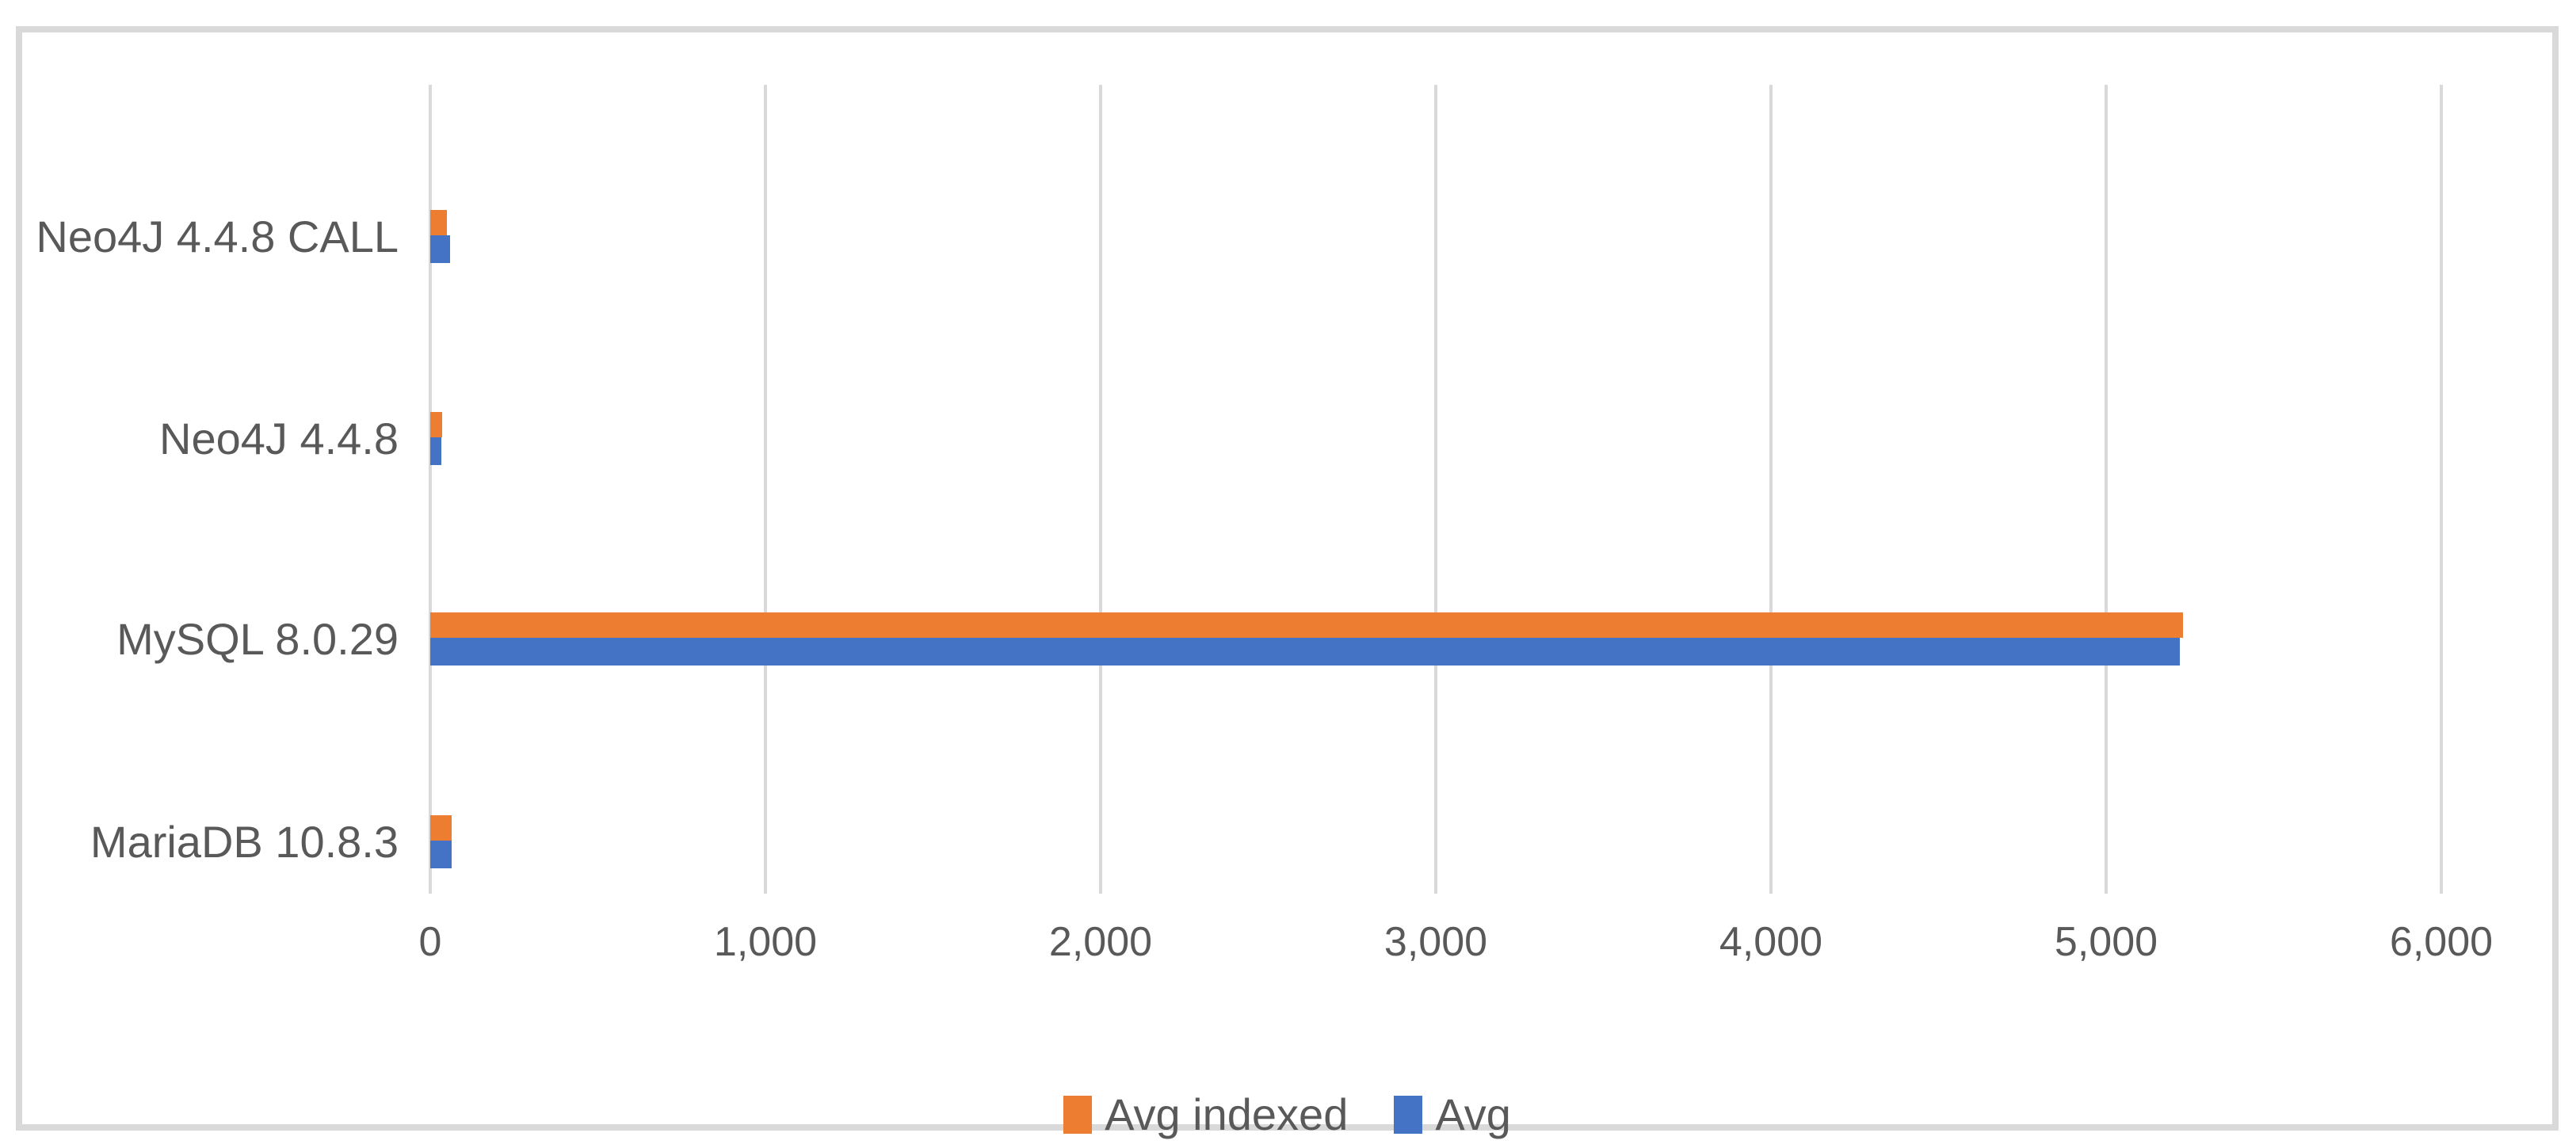 The image size is (2576, 1148). What do you see at coordinates (1227, 1114) in the screenshot?
I see `legend-label: Avg indexed` at bounding box center [1227, 1114].